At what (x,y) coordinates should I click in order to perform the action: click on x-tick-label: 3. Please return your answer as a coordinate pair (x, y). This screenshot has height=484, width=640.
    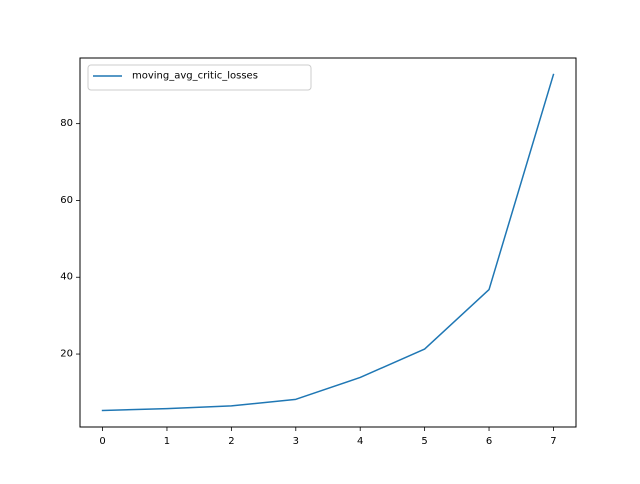
    Looking at the image, I should click on (296, 441).